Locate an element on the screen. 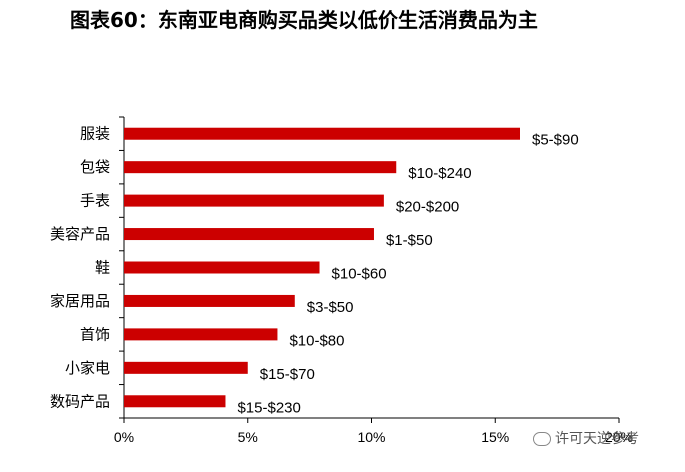 The image size is (685, 472). price-range-label: $1-$50 is located at coordinates (409, 240).